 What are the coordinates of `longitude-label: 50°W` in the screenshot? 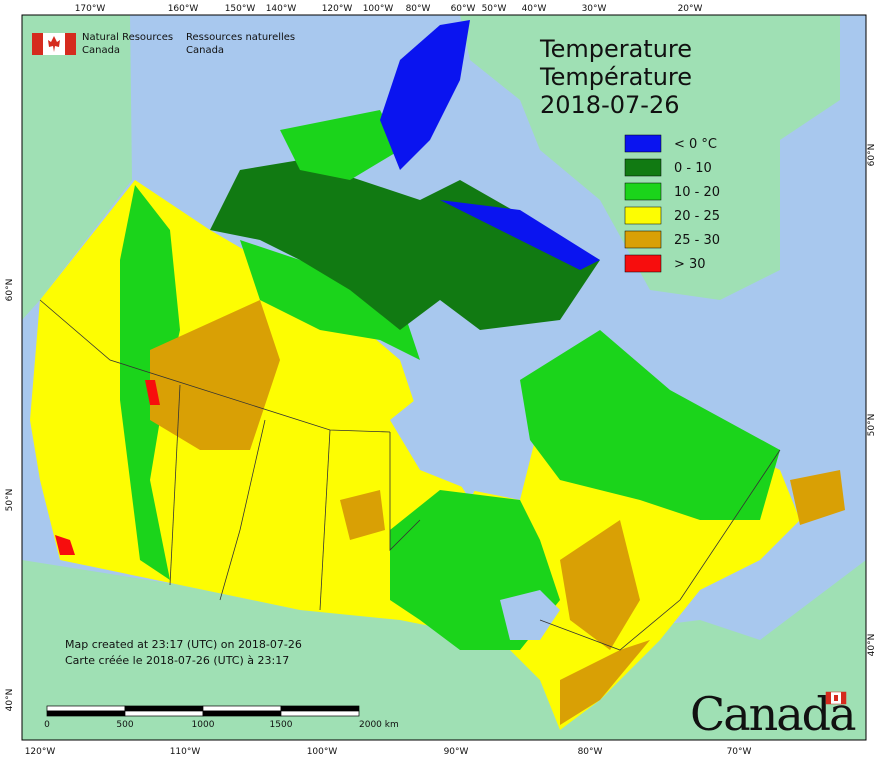 It's located at (494, 9).